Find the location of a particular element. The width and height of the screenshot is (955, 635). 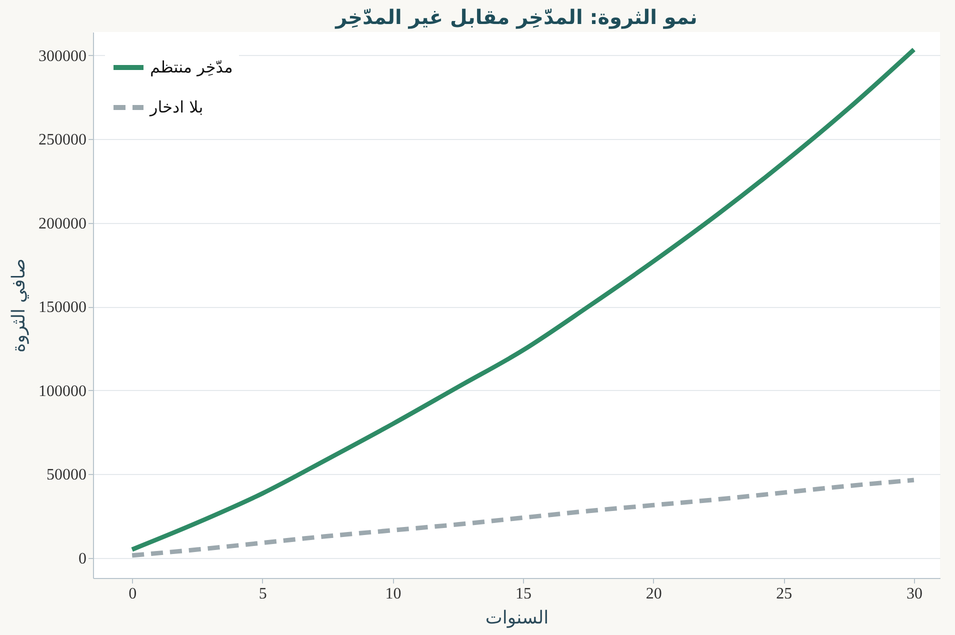

y-tick-label: 300000 is located at coordinates (62, 56).